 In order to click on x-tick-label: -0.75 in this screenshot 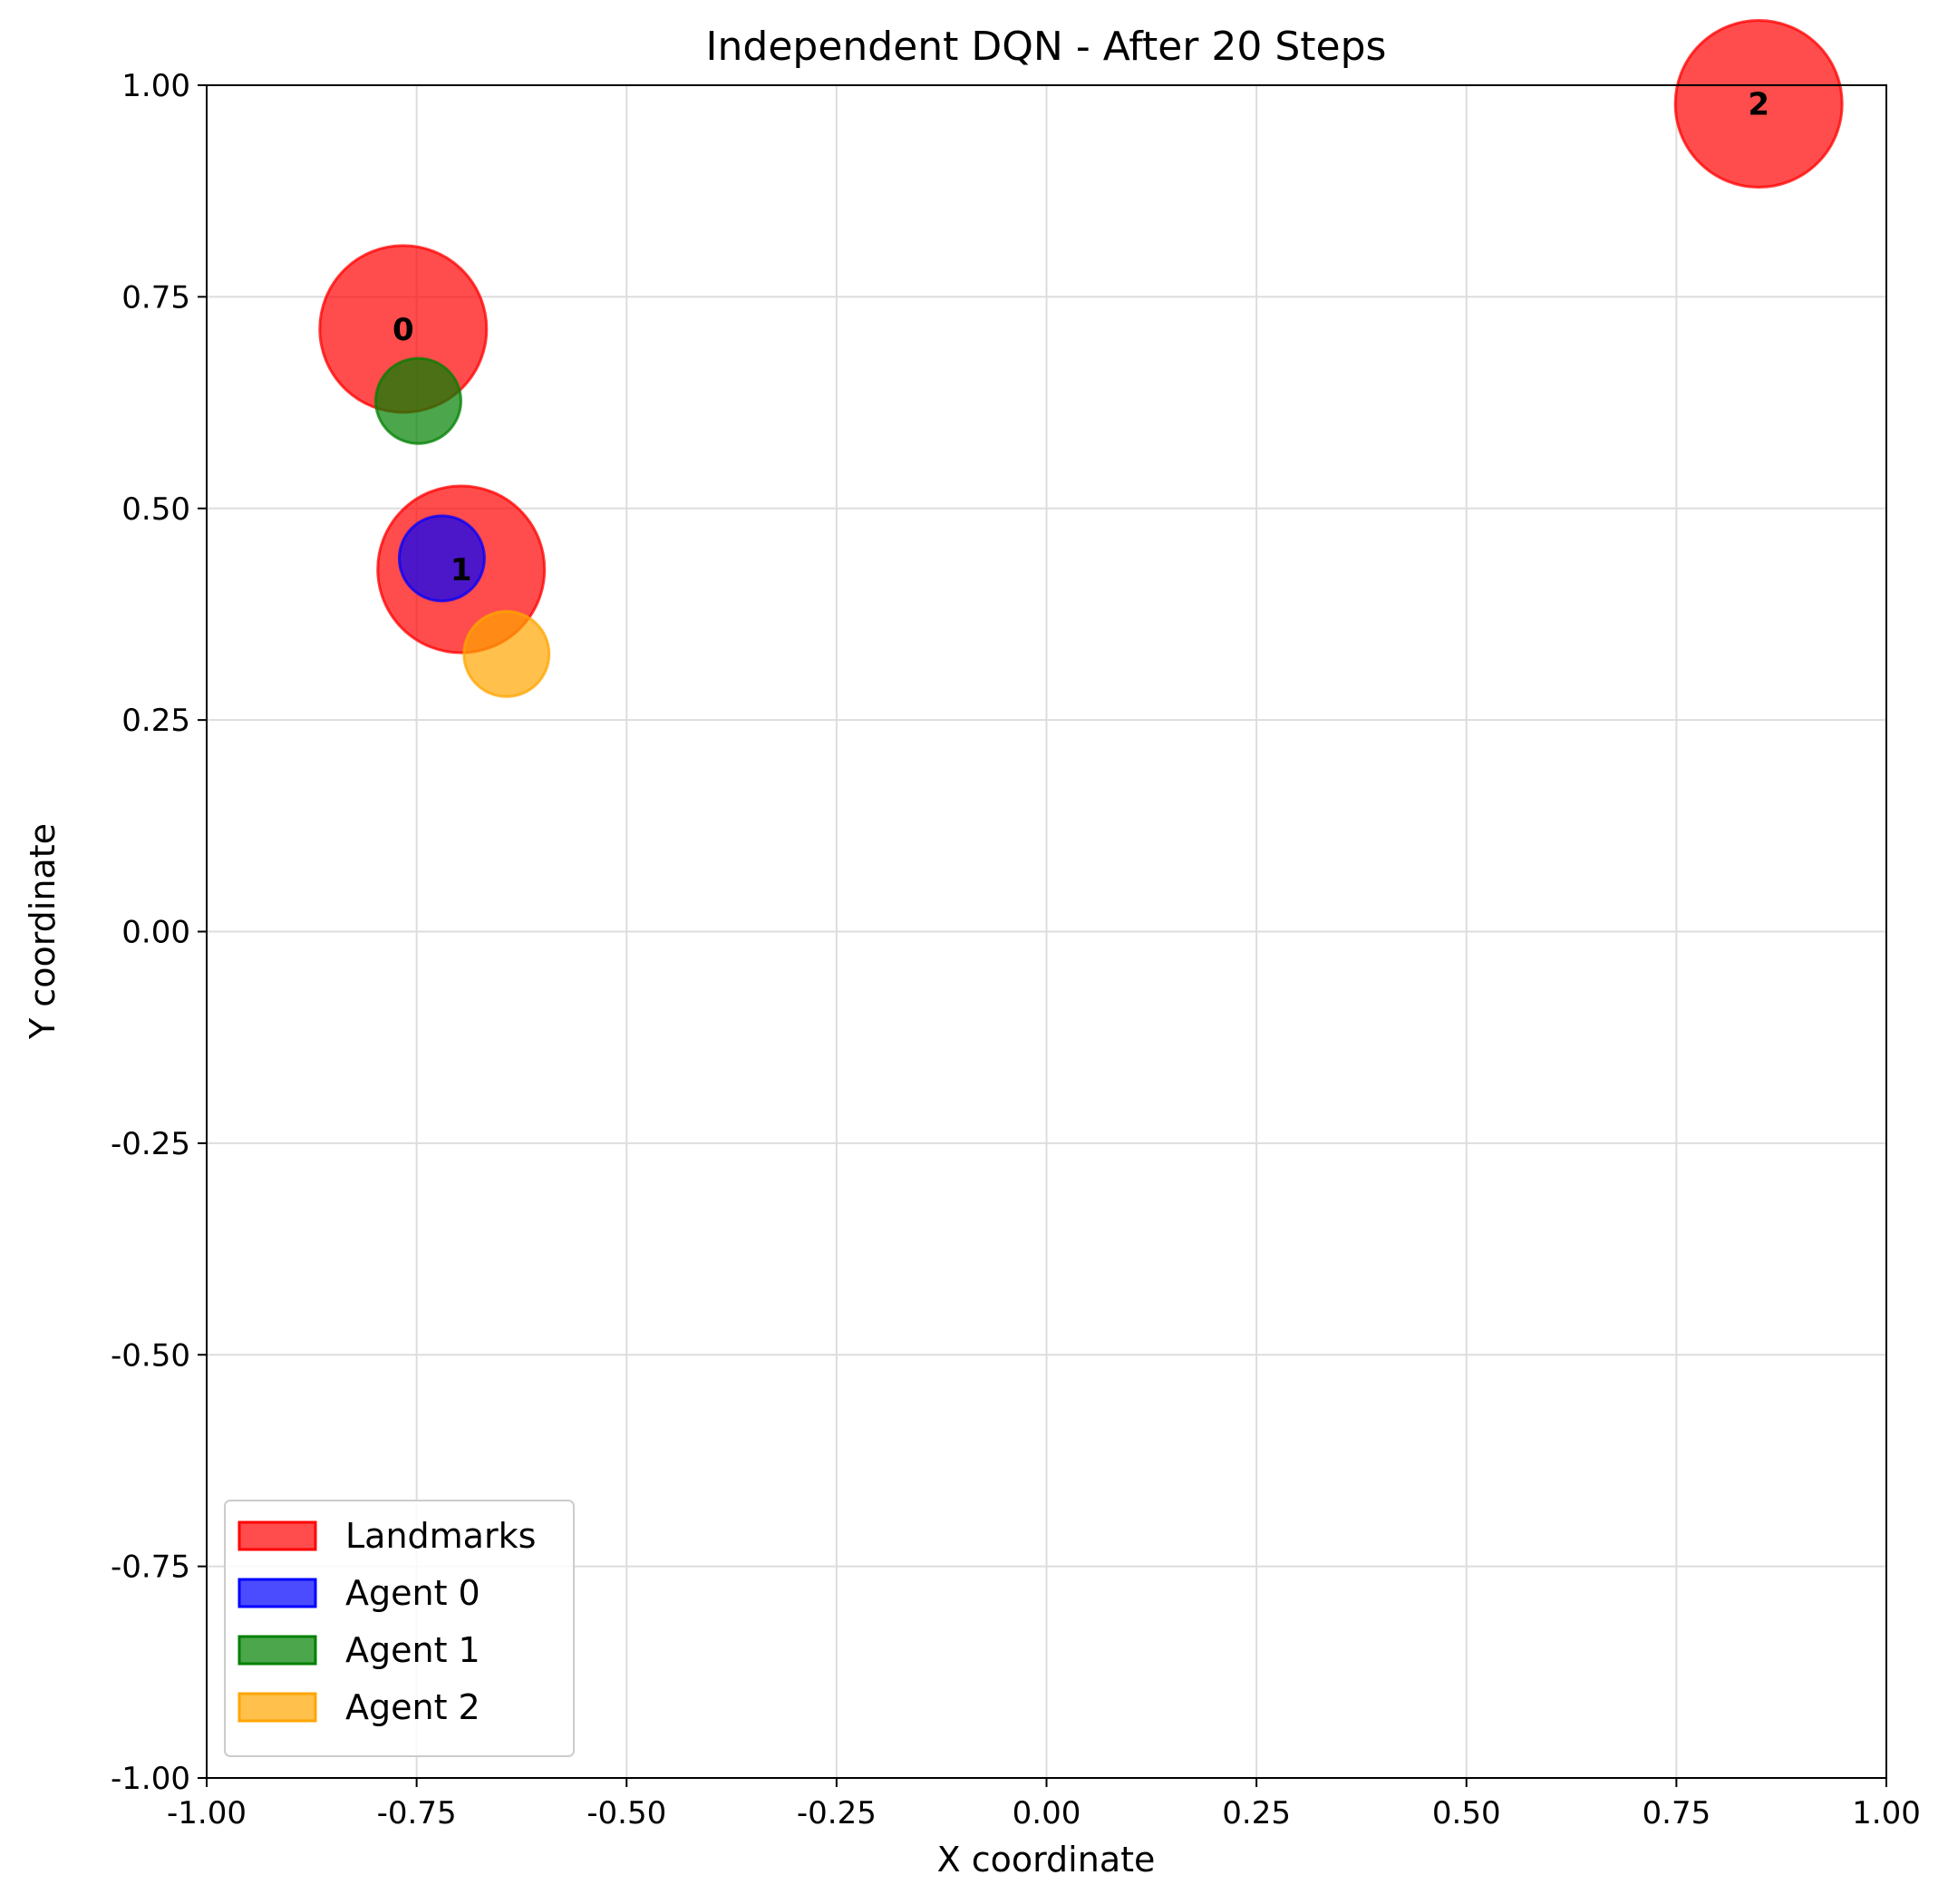, I will do `click(417, 1813)`.